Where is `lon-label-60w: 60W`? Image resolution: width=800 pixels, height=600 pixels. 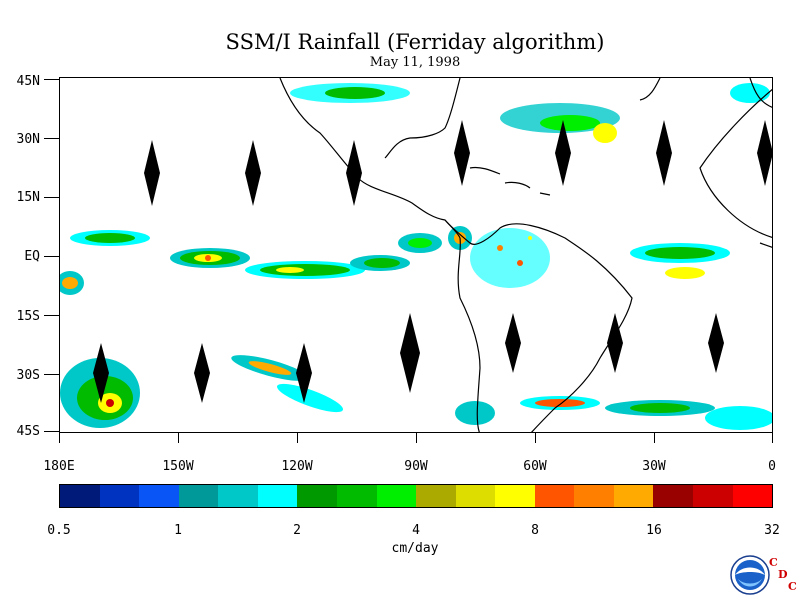
lon-label-60w: 60W is located at coordinates (535, 466).